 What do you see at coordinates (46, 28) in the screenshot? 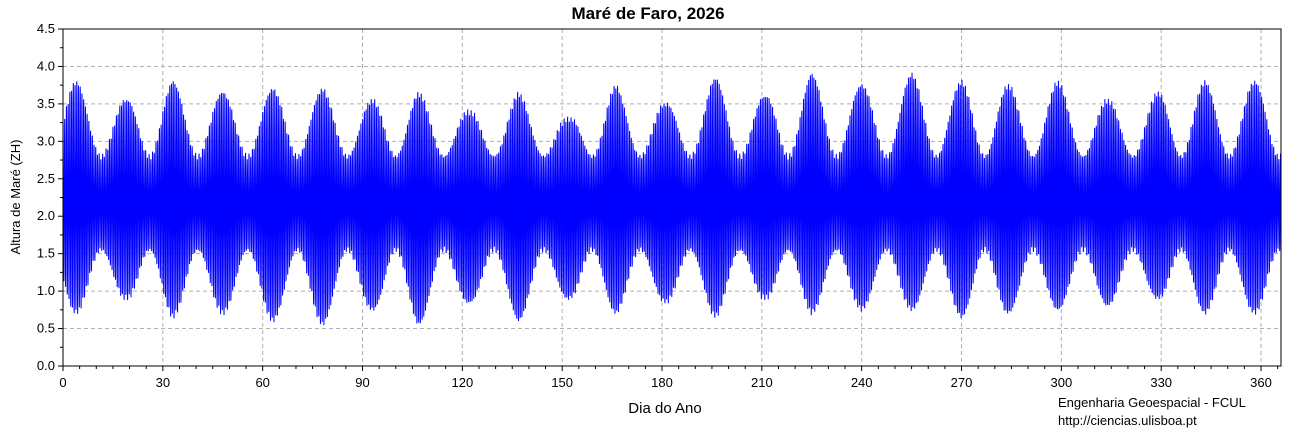
I see `y-tick-label: 4.5` at bounding box center [46, 28].